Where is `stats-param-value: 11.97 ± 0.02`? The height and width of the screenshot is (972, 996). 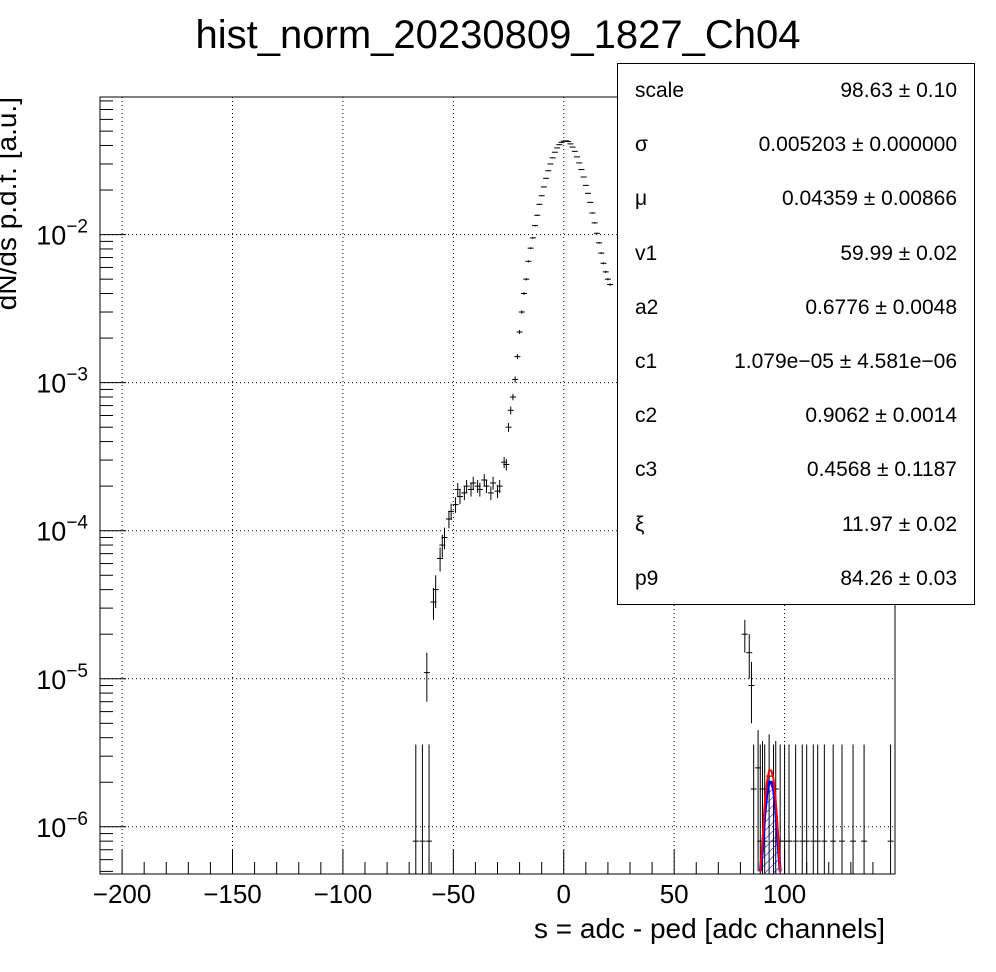 stats-param-value: 11.97 ± 0.02 is located at coordinates (899, 524).